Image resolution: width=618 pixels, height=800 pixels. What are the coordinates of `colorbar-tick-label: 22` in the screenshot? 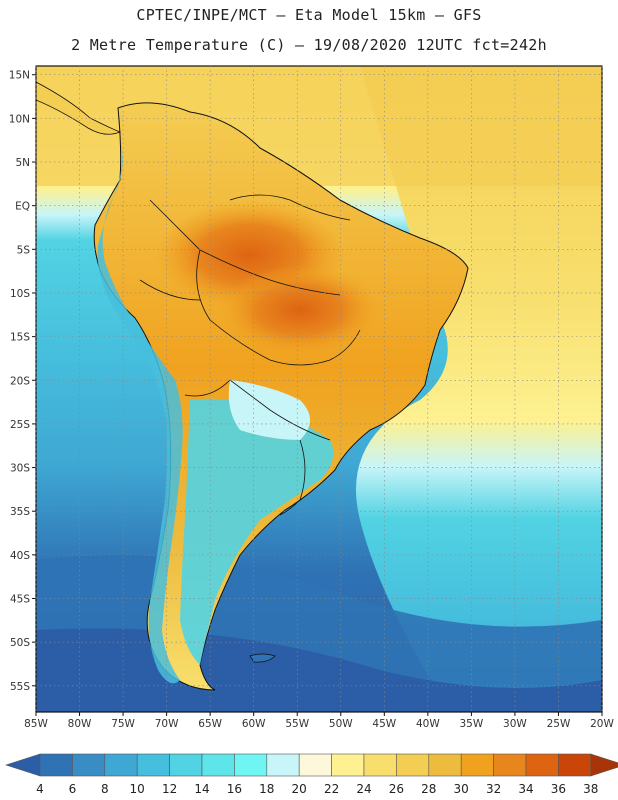 It's located at (331, 789).